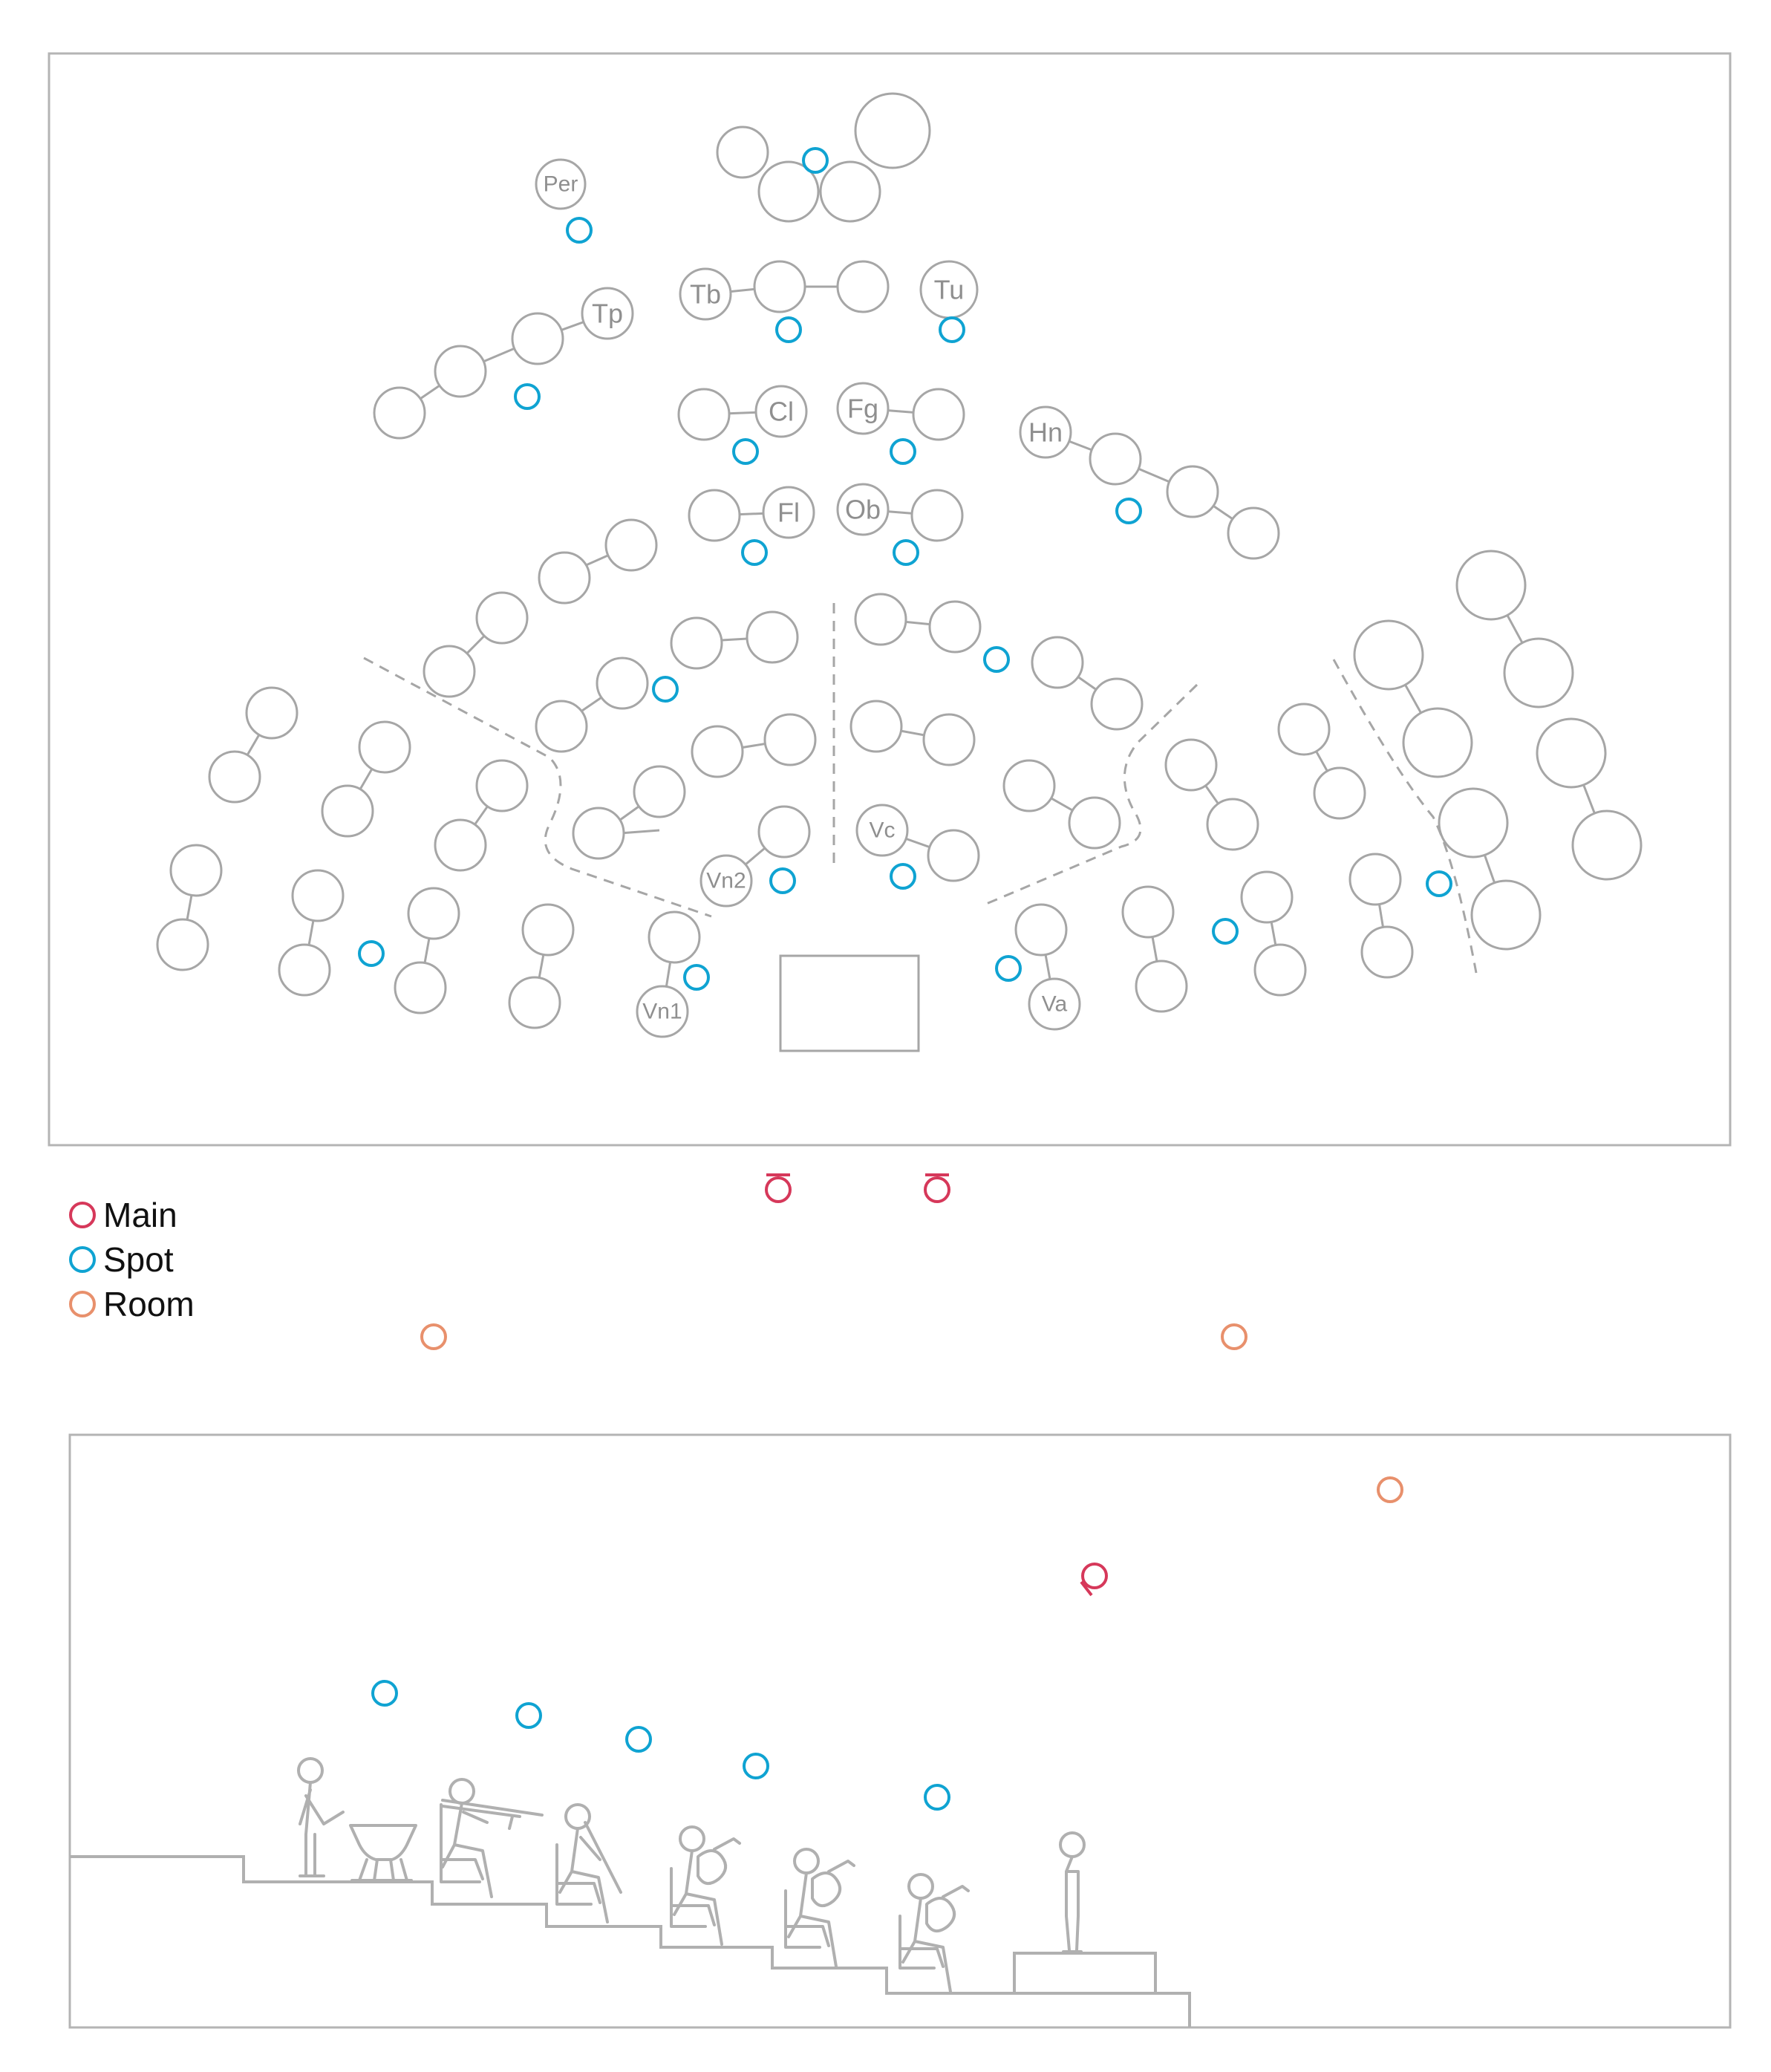  Describe the element at coordinates (383, 1853) in the screenshot. I see `timpani-icon` at that location.